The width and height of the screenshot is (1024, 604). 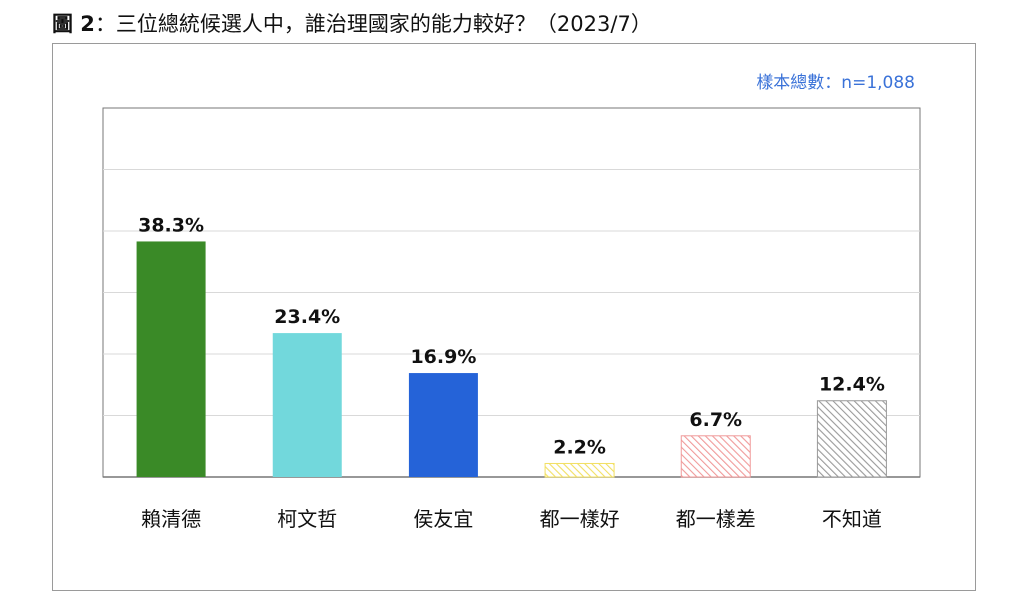 What do you see at coordinates (835, 83) in the screenshot?
I see `sample-size-note: 樣本總數：n=1,088` at bounding box center [835, 83].